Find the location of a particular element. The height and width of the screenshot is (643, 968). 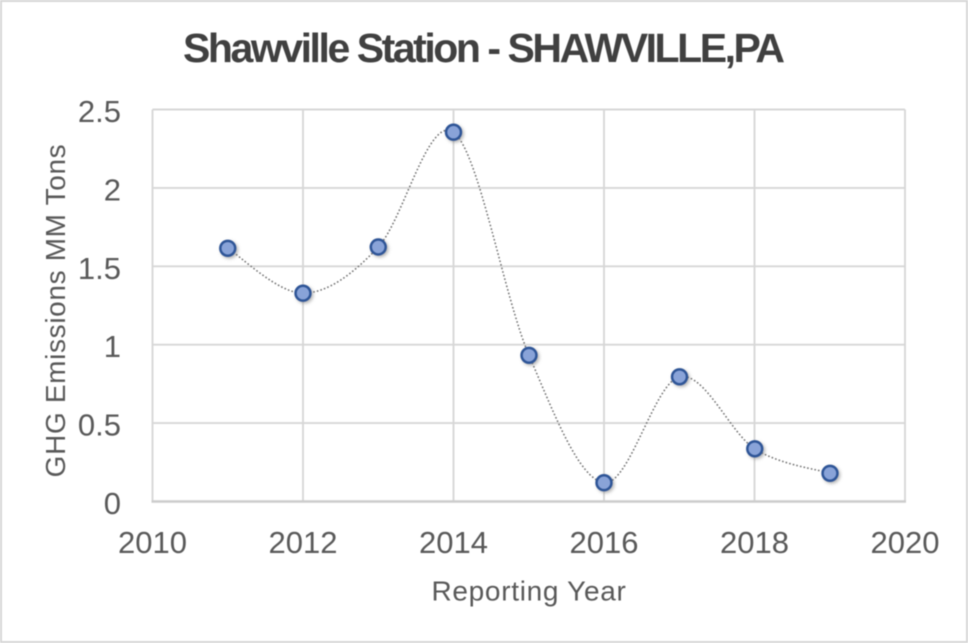

svg-text: 2014 is located at coordinates (453, 542).